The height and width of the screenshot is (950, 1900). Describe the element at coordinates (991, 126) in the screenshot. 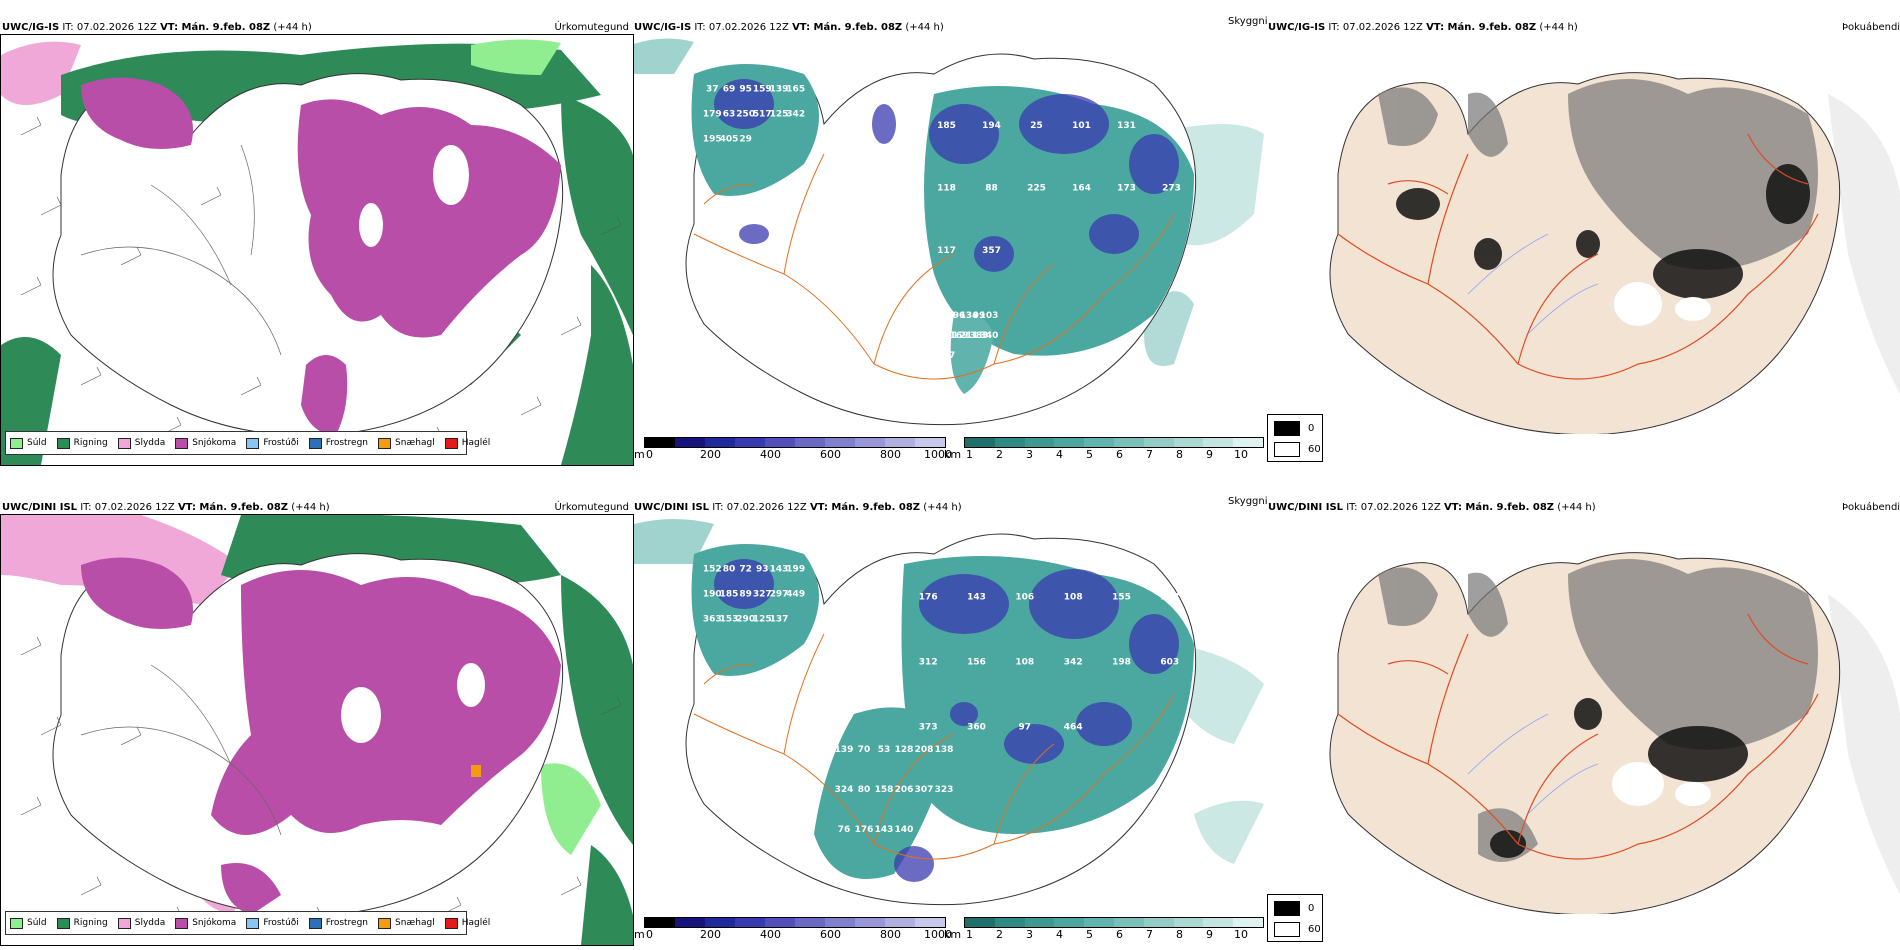

I see `cloud-base-label: 194` at that location.